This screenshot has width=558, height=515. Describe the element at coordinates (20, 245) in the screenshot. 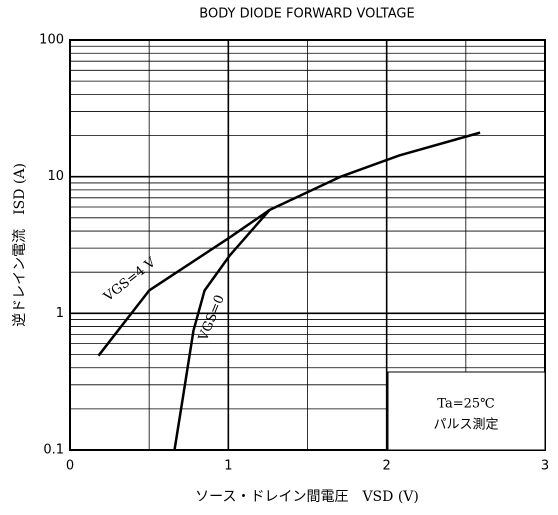

I see `y-axis-label: 逆ドレイン電流 ISD (A)` at that location.